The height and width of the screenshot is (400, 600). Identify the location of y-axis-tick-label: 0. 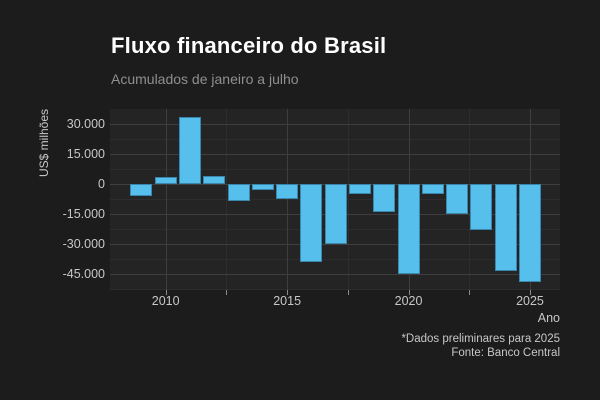
(101, 184).